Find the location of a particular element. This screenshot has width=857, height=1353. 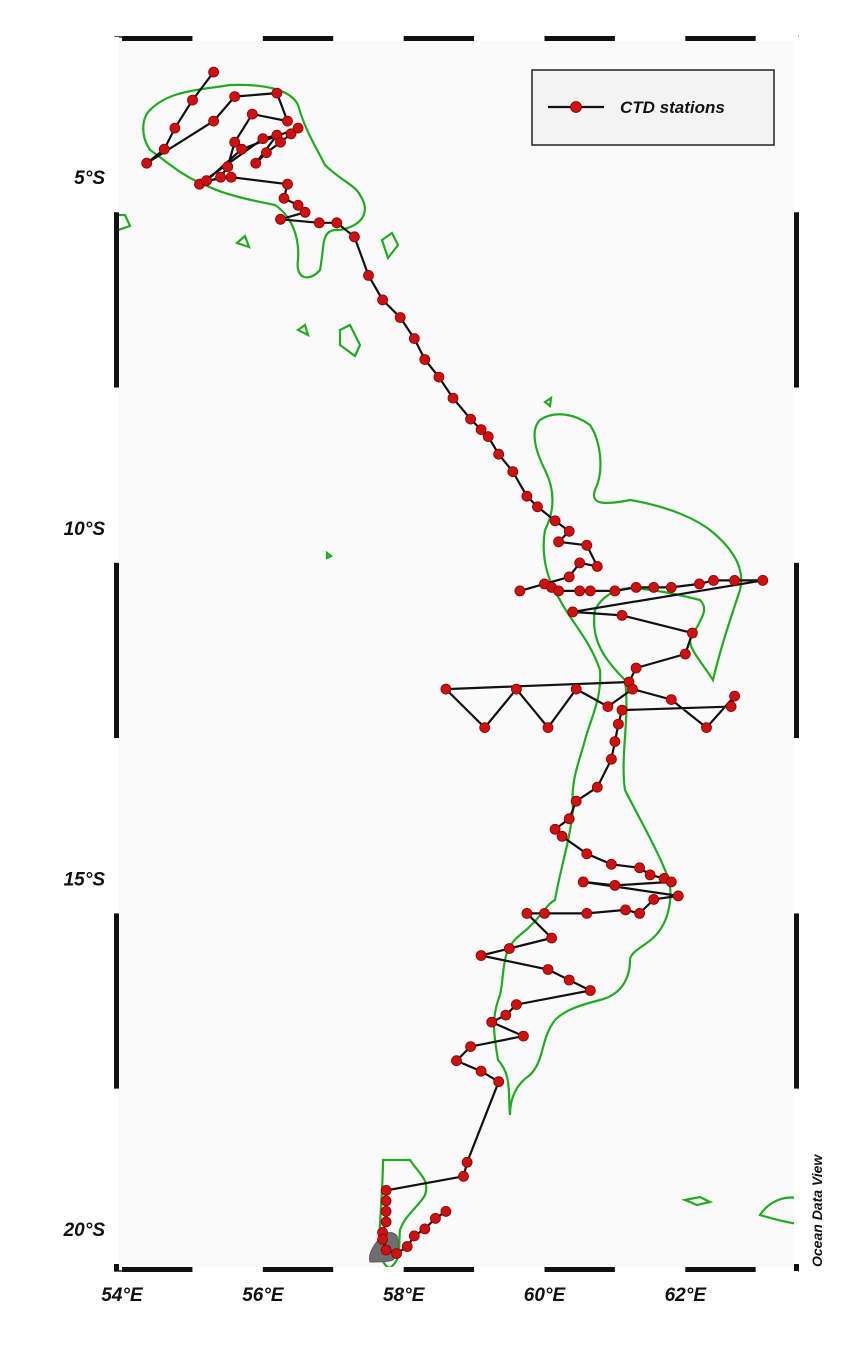

x-axis-tick-labels: 54°E 56°E 58°E 60°E 62°E is located at coordinates (404, 1295).